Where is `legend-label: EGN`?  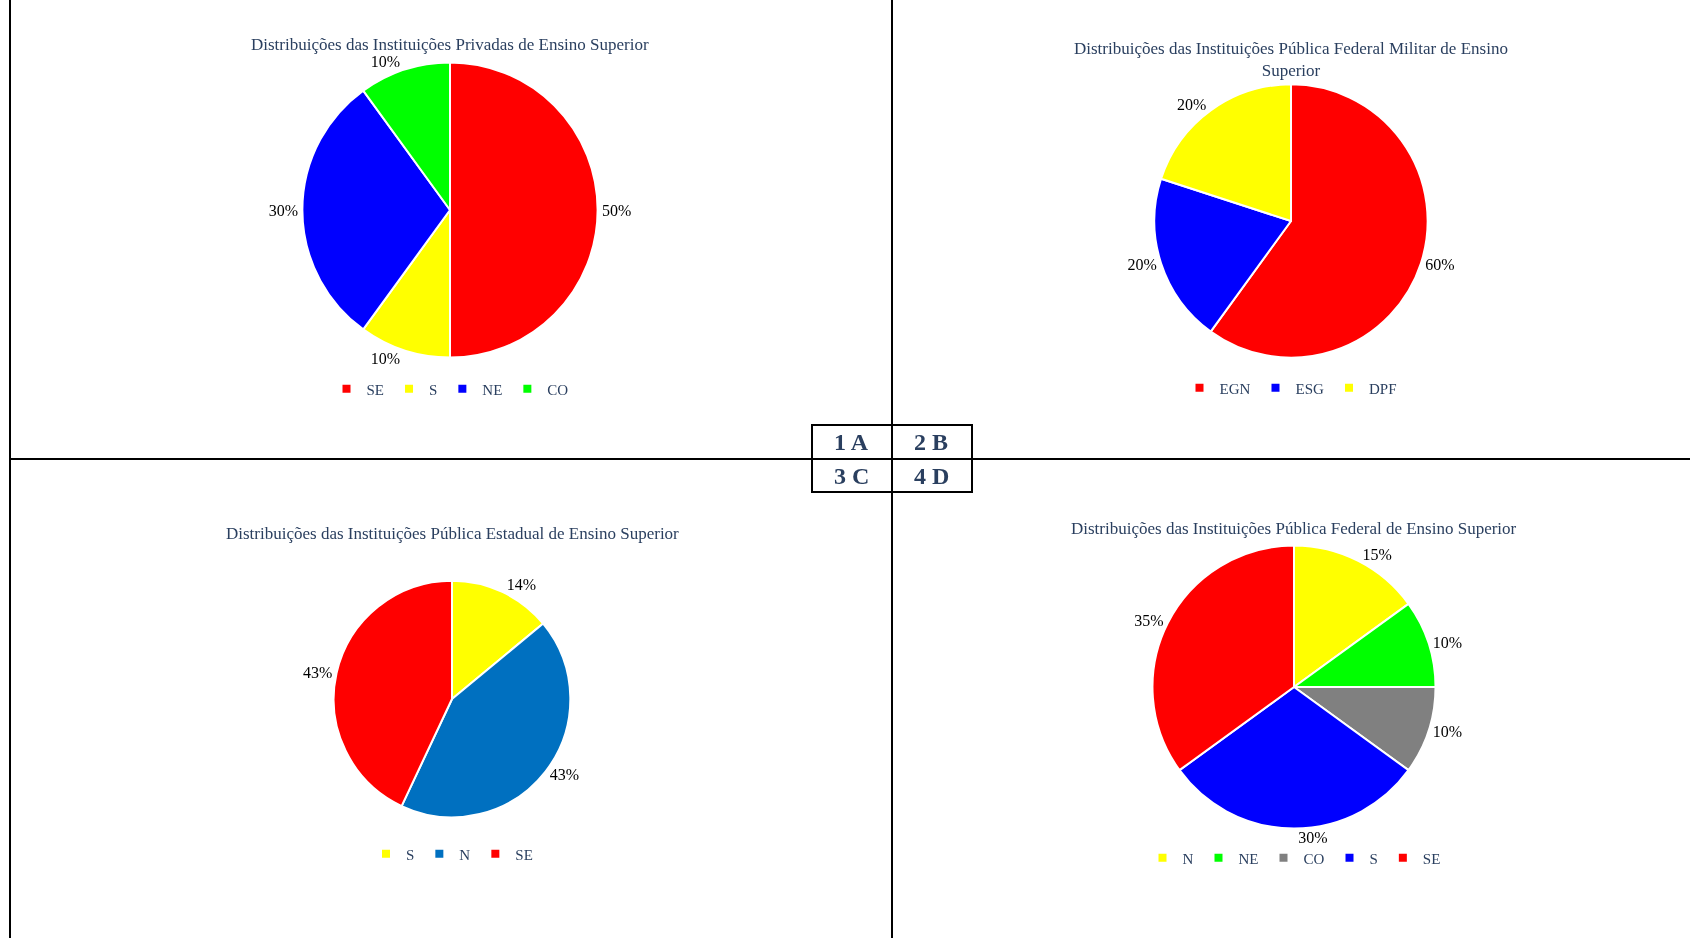
legend-label: EGN is located at coordinates (1235, 388).